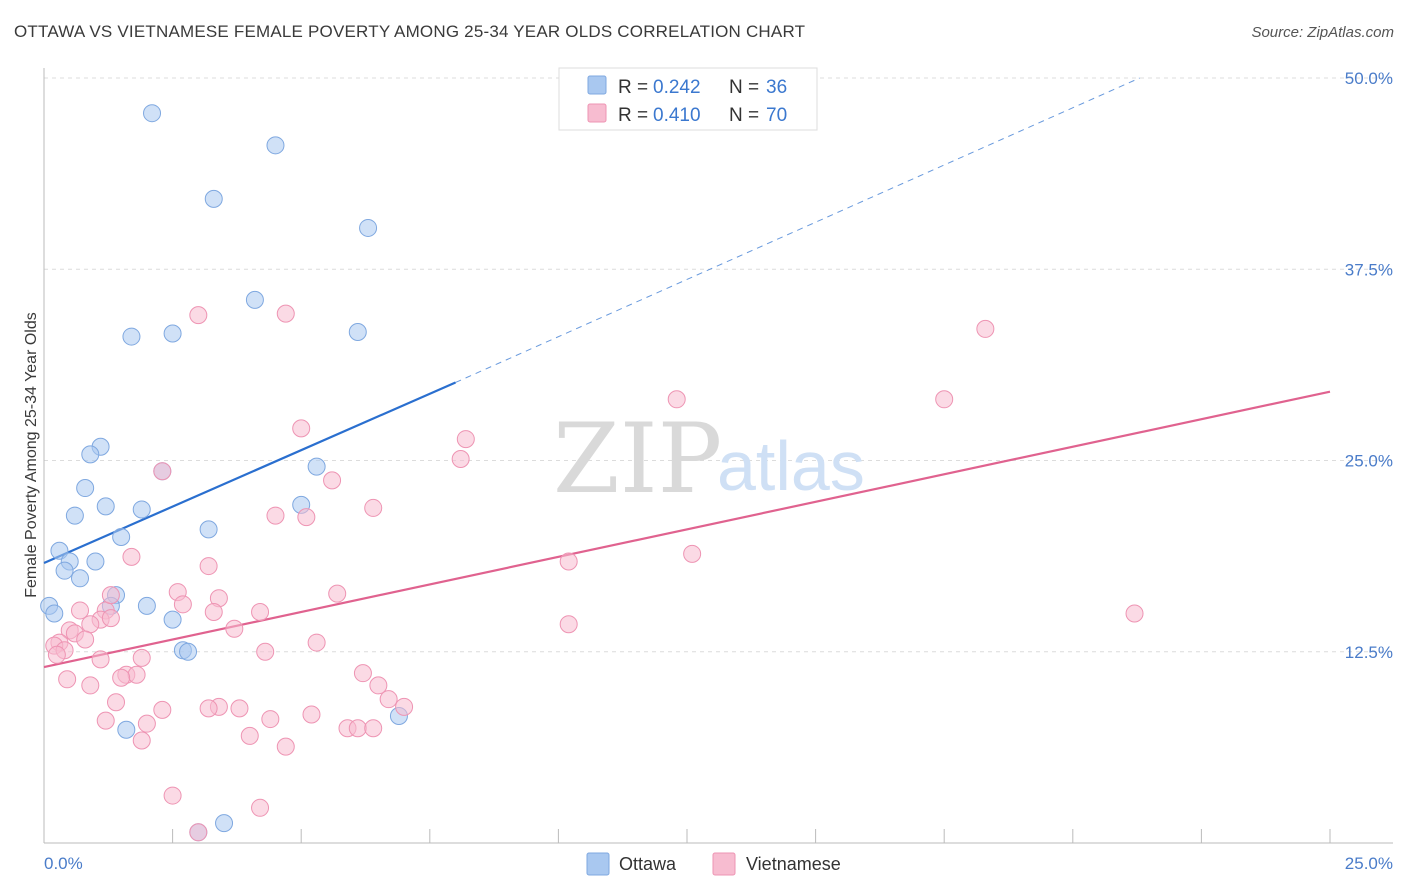 This screenshot has width=1406, height=892. I want to click on series-legend: Ottawa Vietnamese, so click(713, 864).